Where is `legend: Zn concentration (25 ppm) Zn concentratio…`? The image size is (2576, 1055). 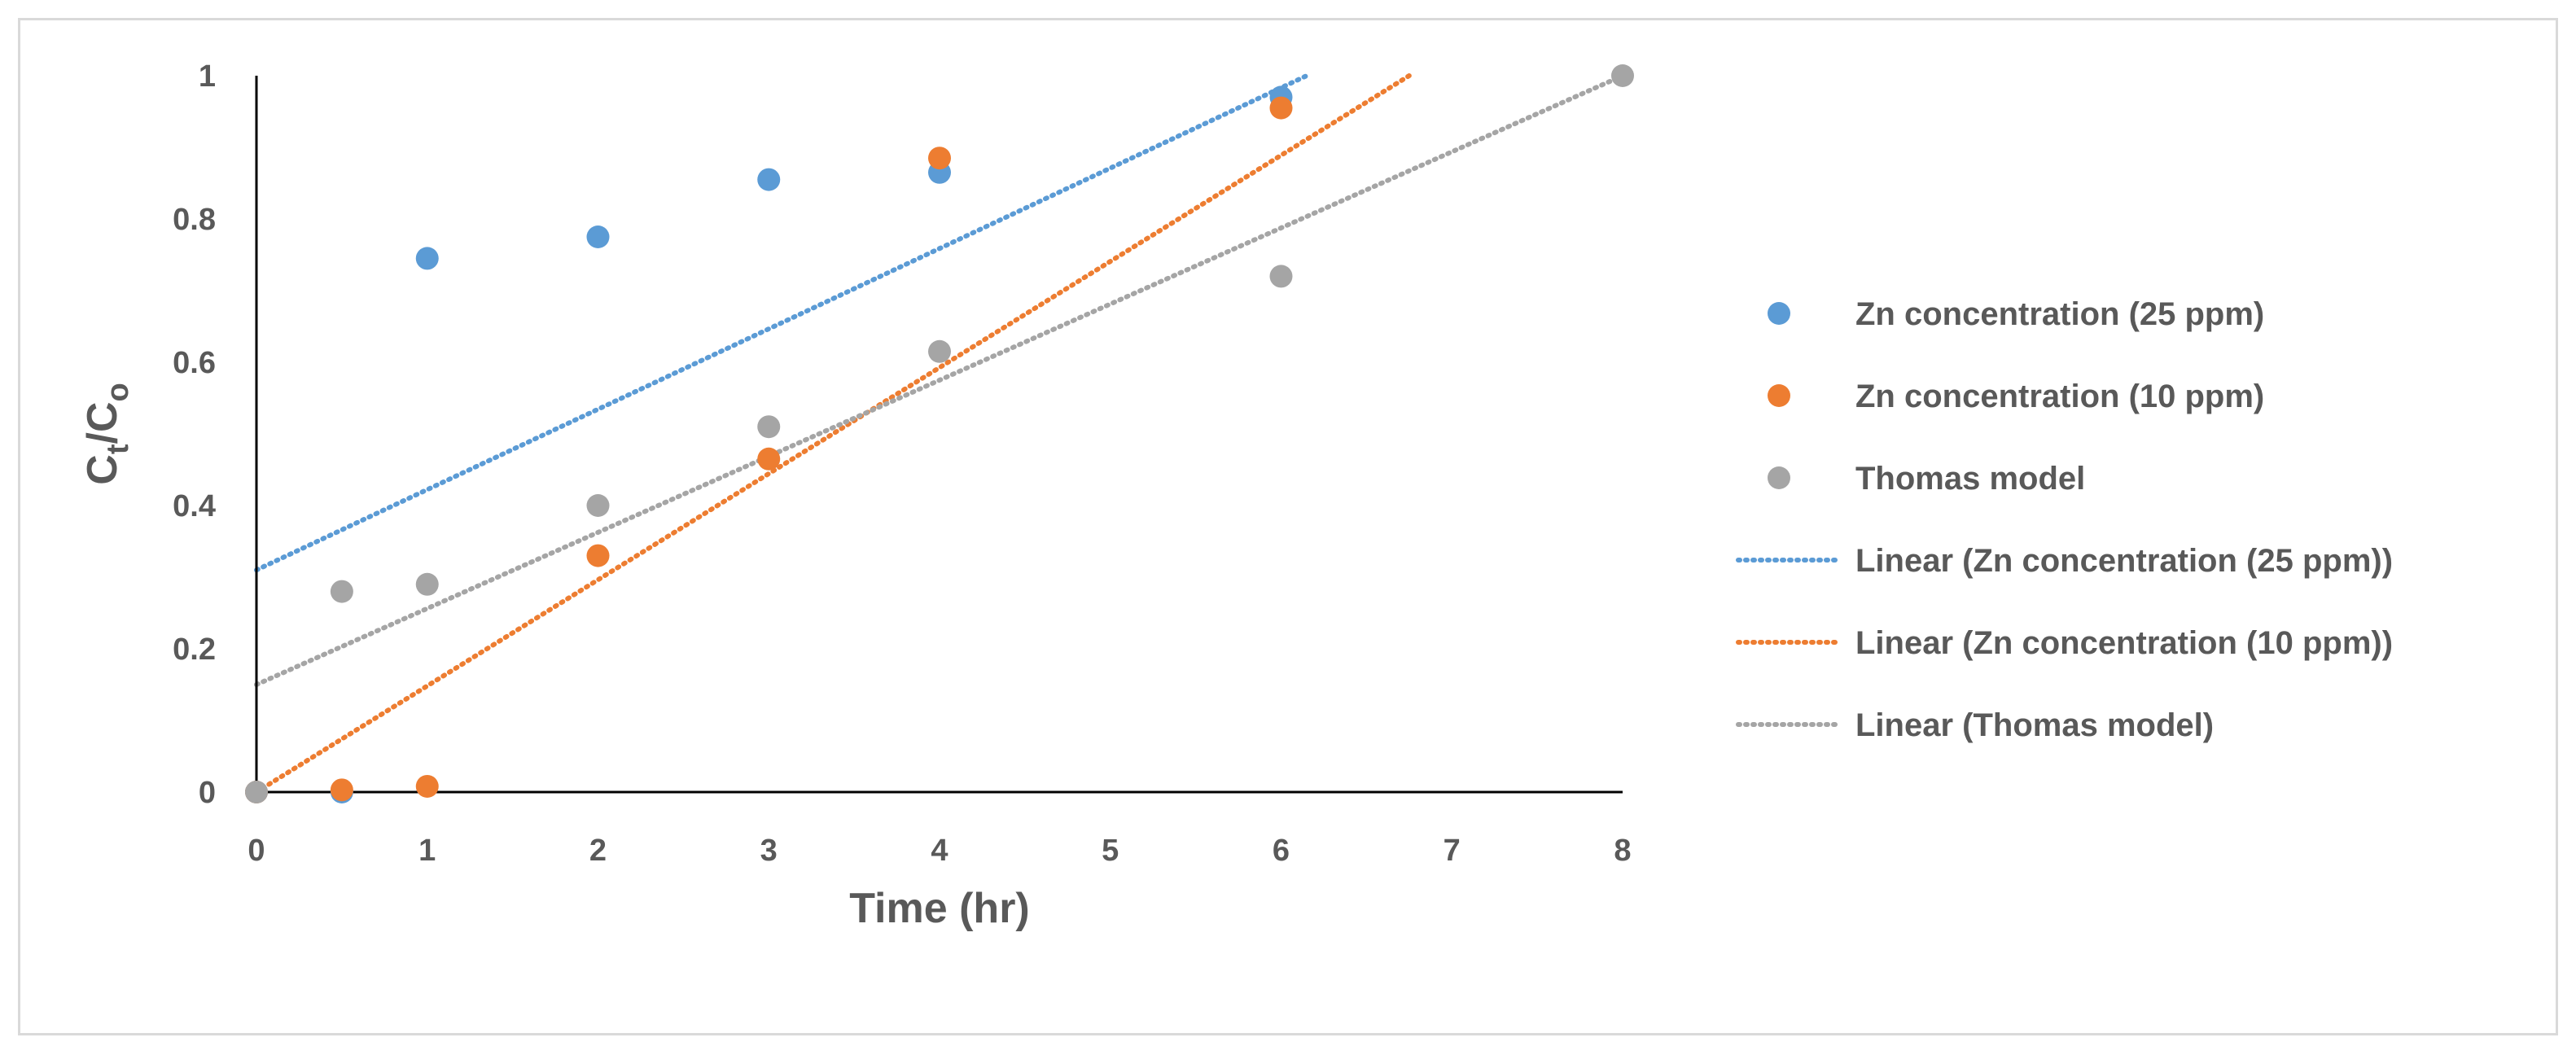 legend: Zn concentration (25 ppm) Zn concentratio… is located at coordinates (2064, 519).